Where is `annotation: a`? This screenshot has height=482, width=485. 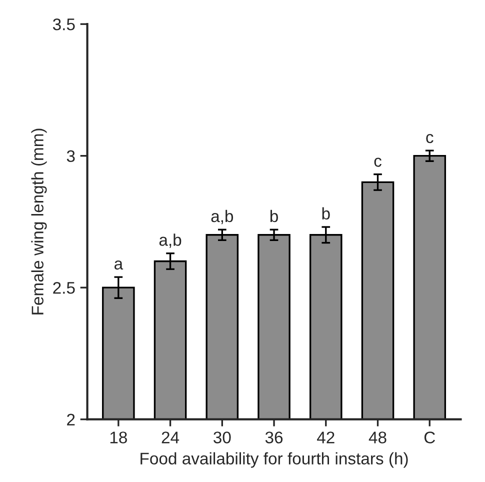 annotation: a is located at coordinates (119, 265).